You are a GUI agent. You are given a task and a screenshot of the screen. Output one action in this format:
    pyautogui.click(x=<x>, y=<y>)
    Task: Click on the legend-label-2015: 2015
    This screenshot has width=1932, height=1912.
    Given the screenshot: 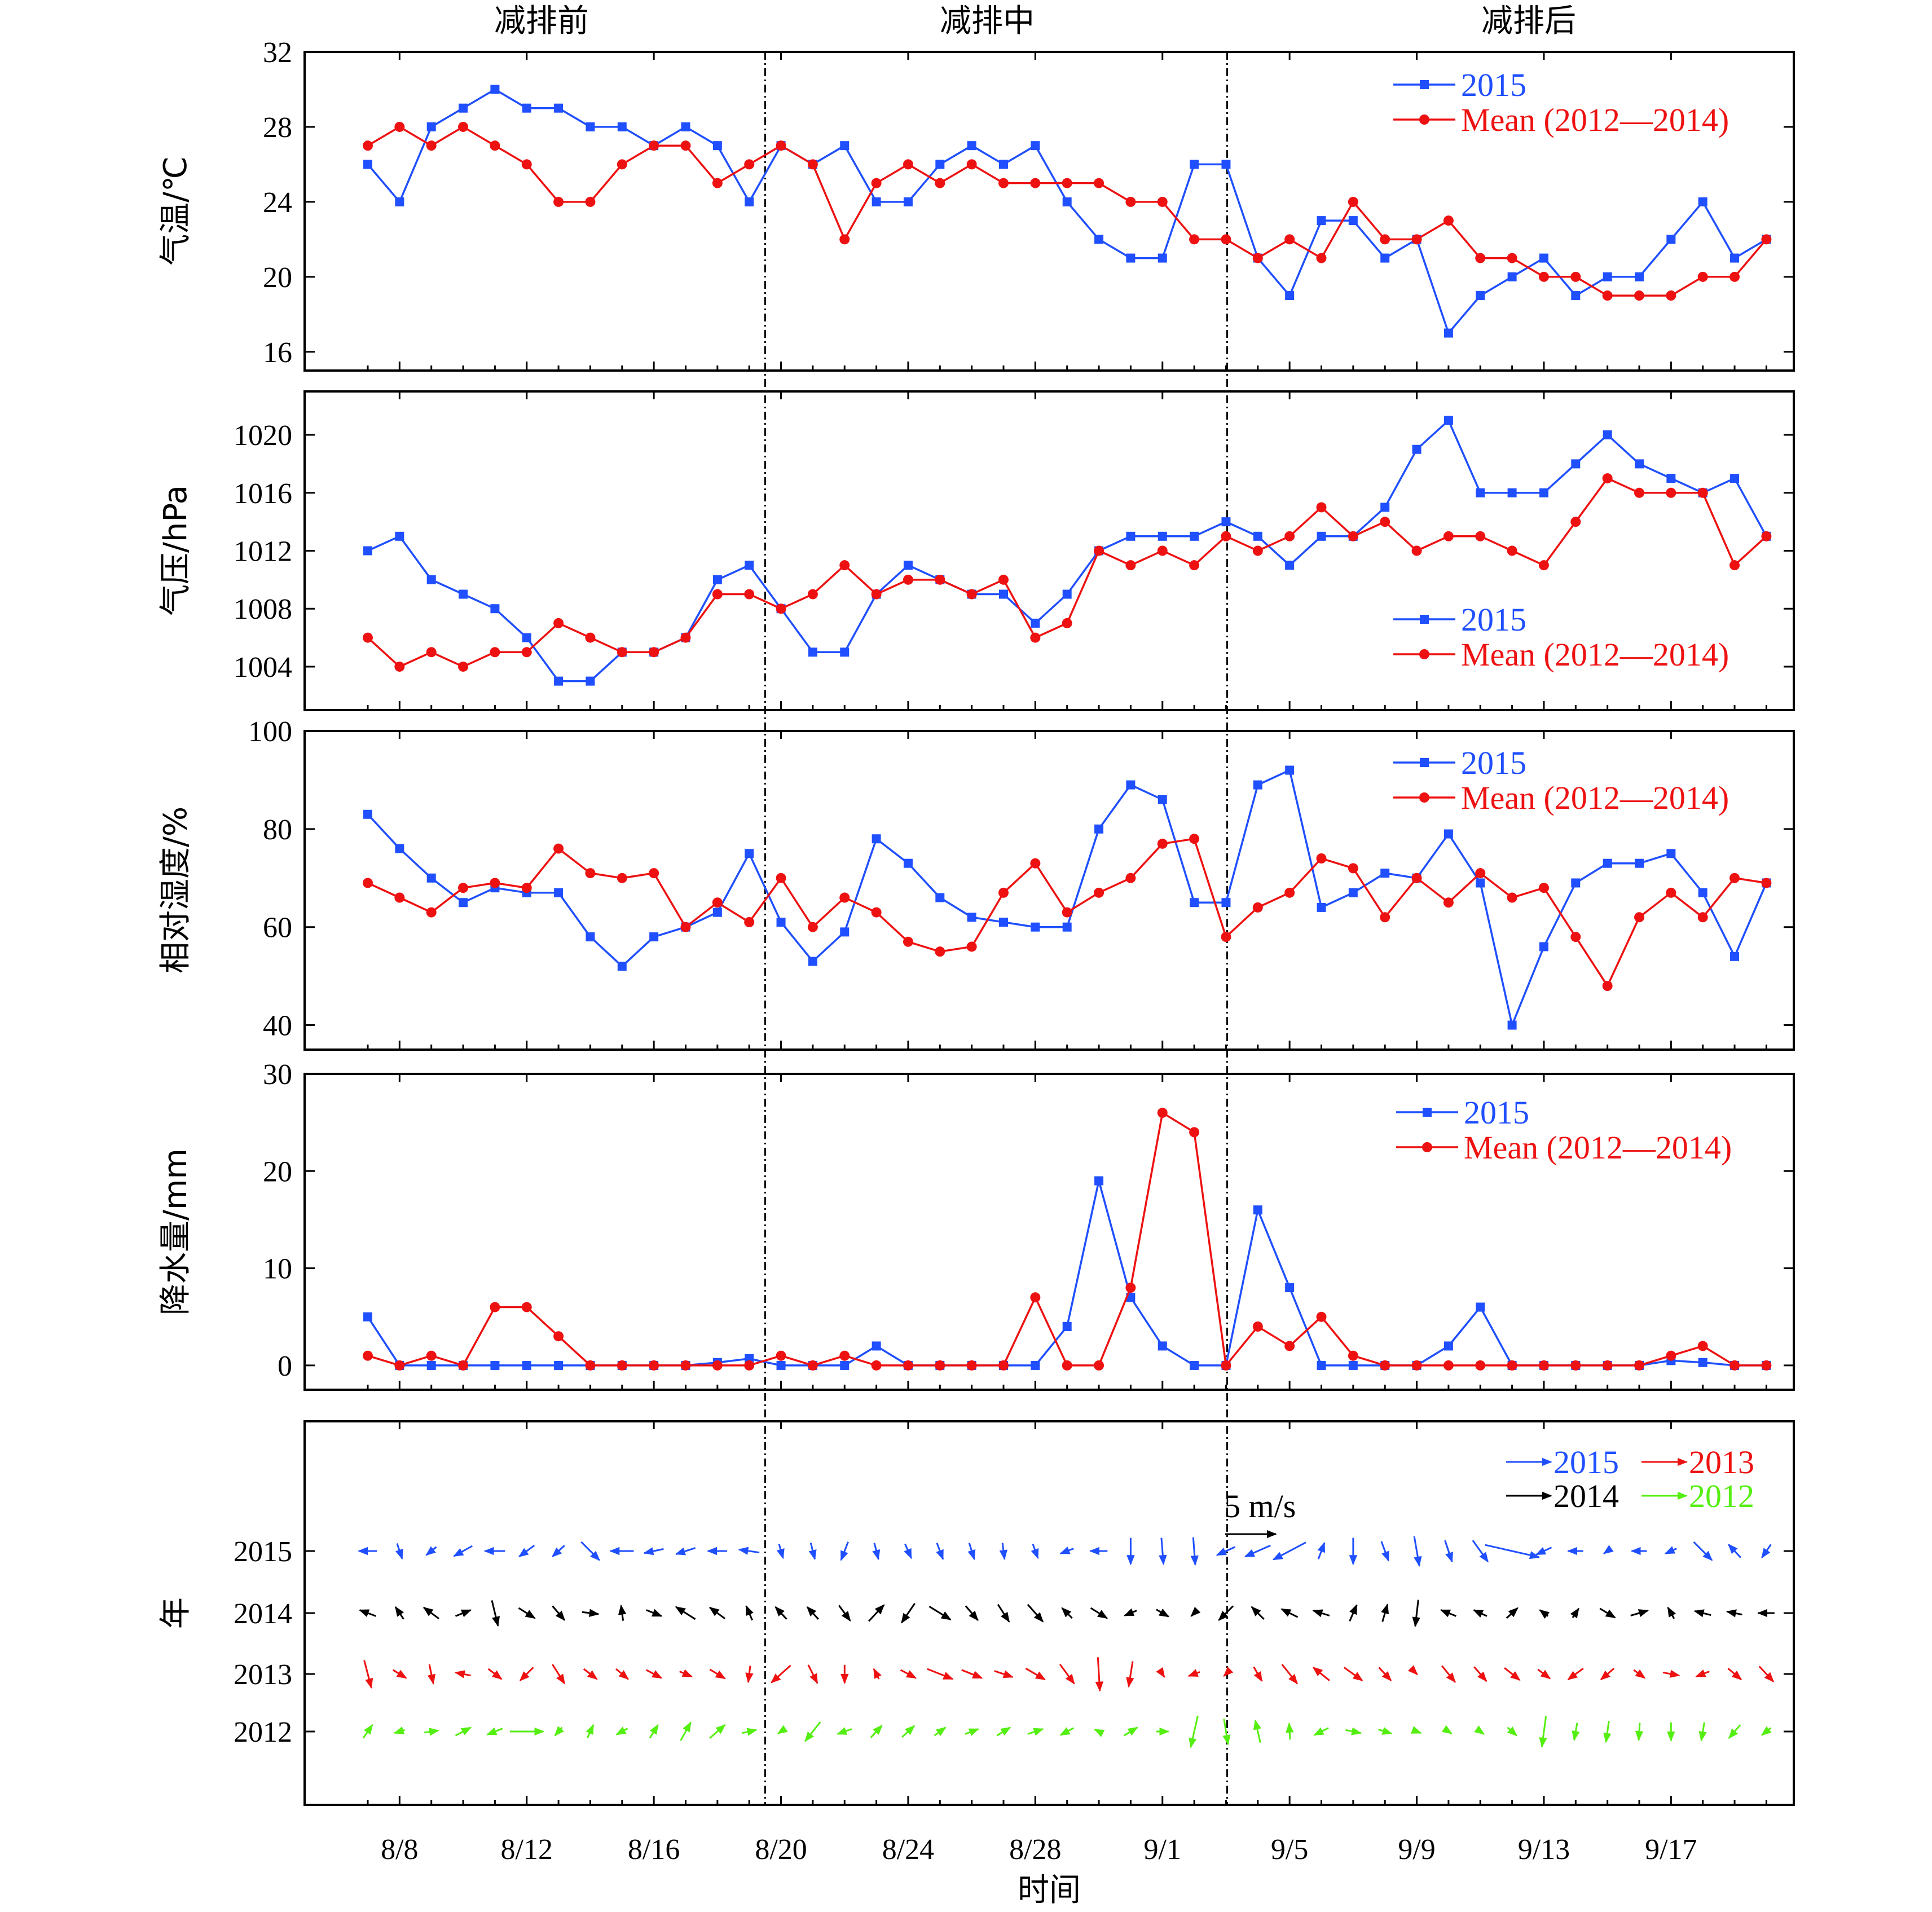 What is the action you would take?
    pyautogui.click(x=1586, y=1463)
    